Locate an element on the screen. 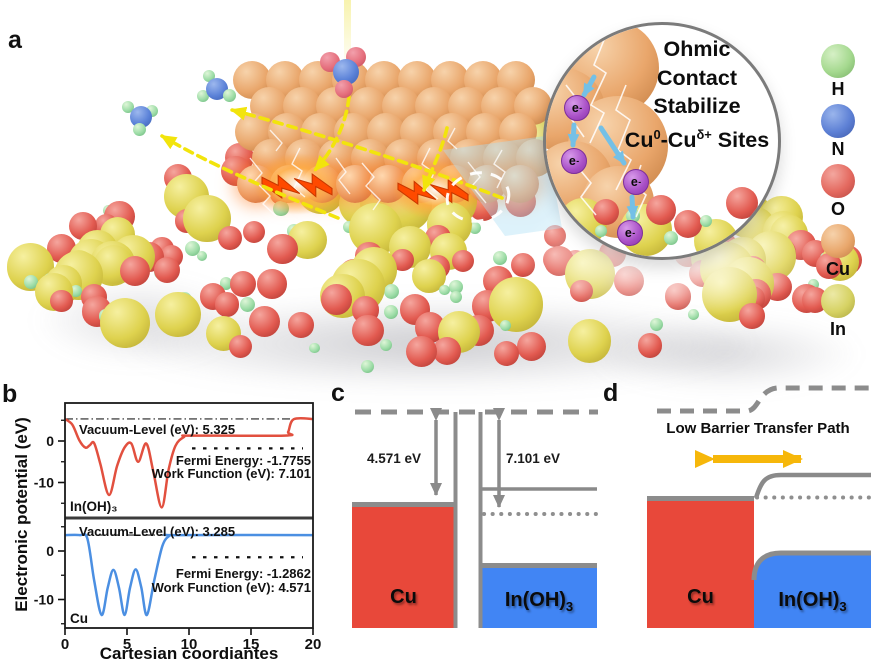  potential-curve is located at coordinates (189, 574).